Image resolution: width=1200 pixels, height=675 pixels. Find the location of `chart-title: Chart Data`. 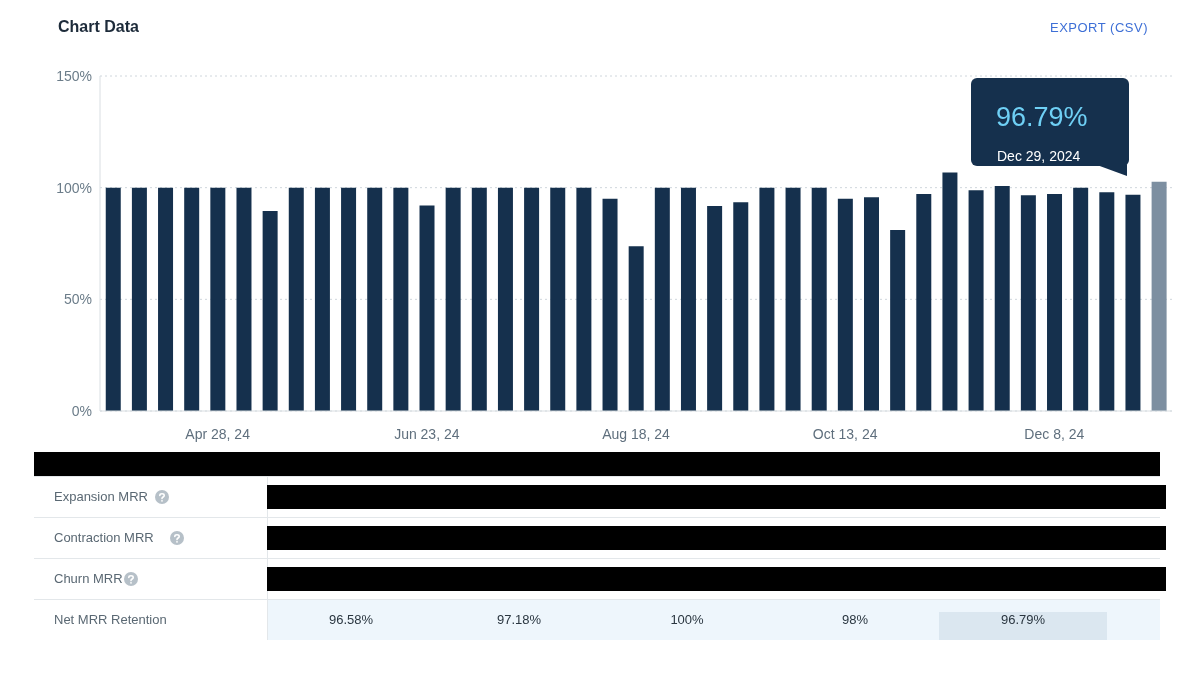

chart-title: Chart Data is located at coordinates (98, 27).